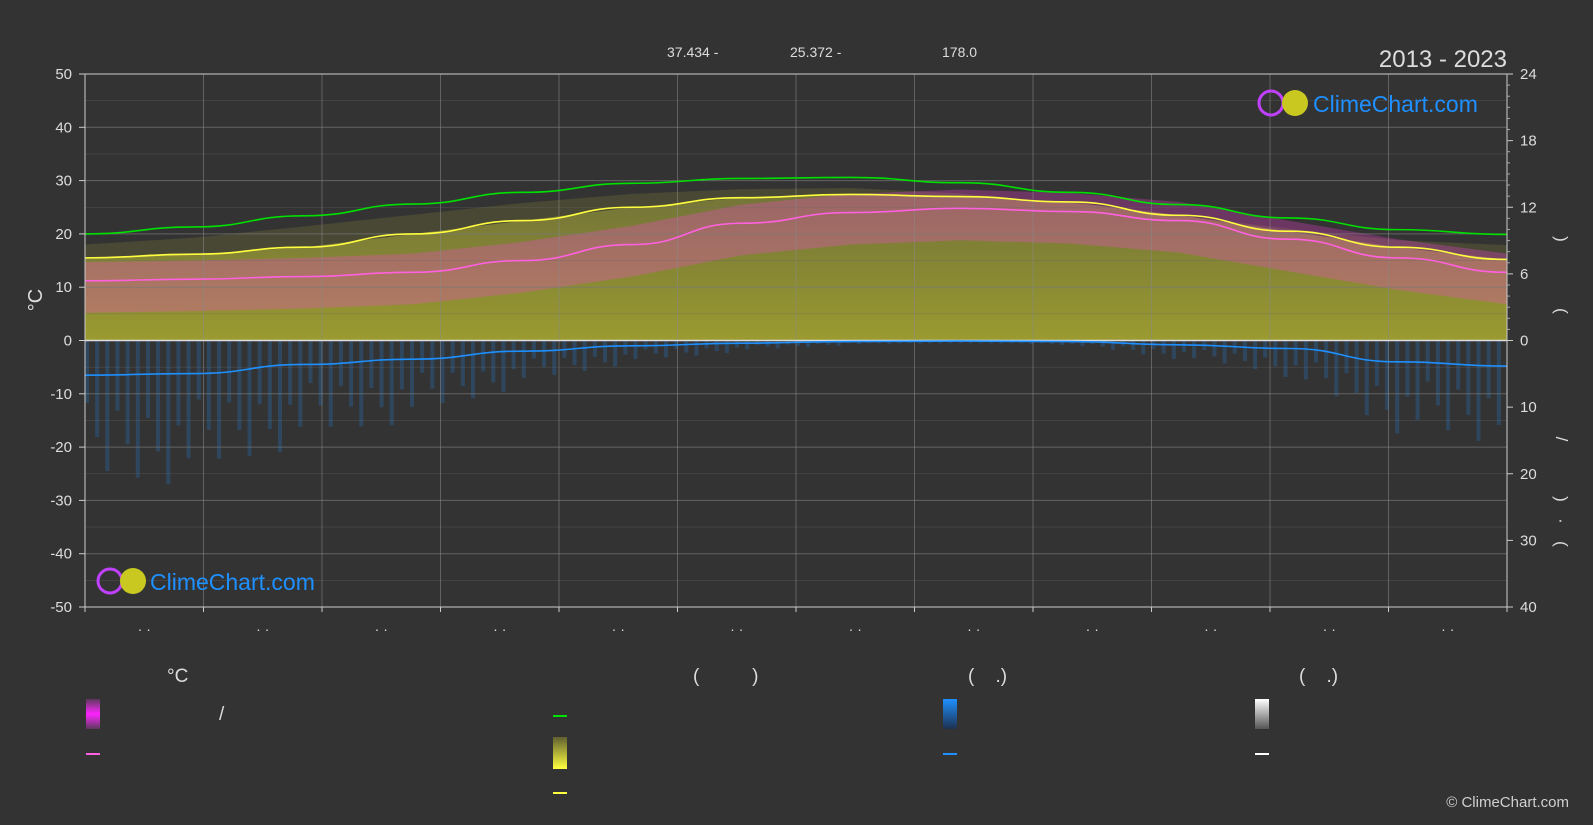 The width and height of the screenshot is (1593, 825). I want to click on legend-temperature-header: °C, so click(178, 676).